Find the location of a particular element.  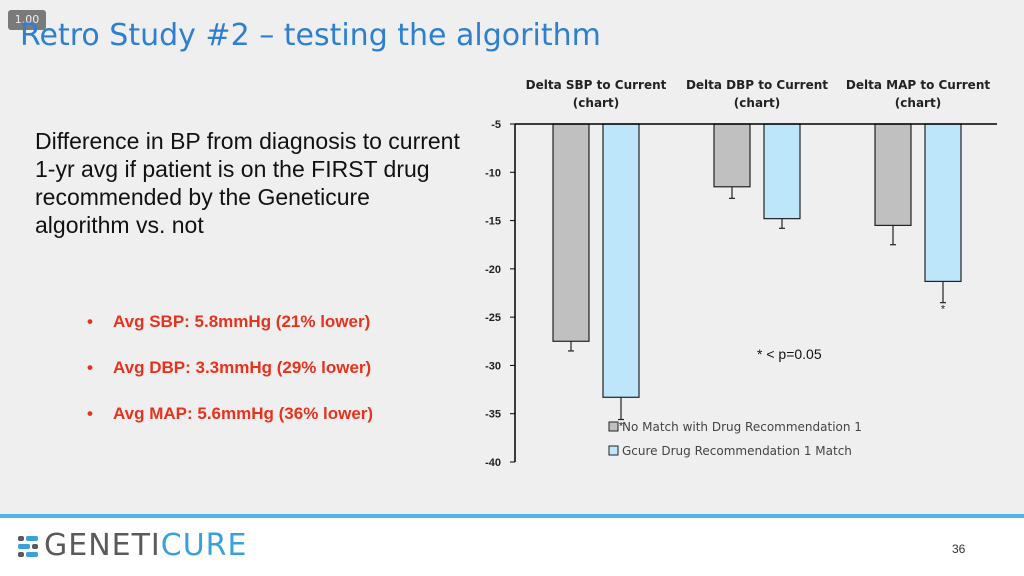

y-tick-label-6: -35 is located at coordinates (493, 415).